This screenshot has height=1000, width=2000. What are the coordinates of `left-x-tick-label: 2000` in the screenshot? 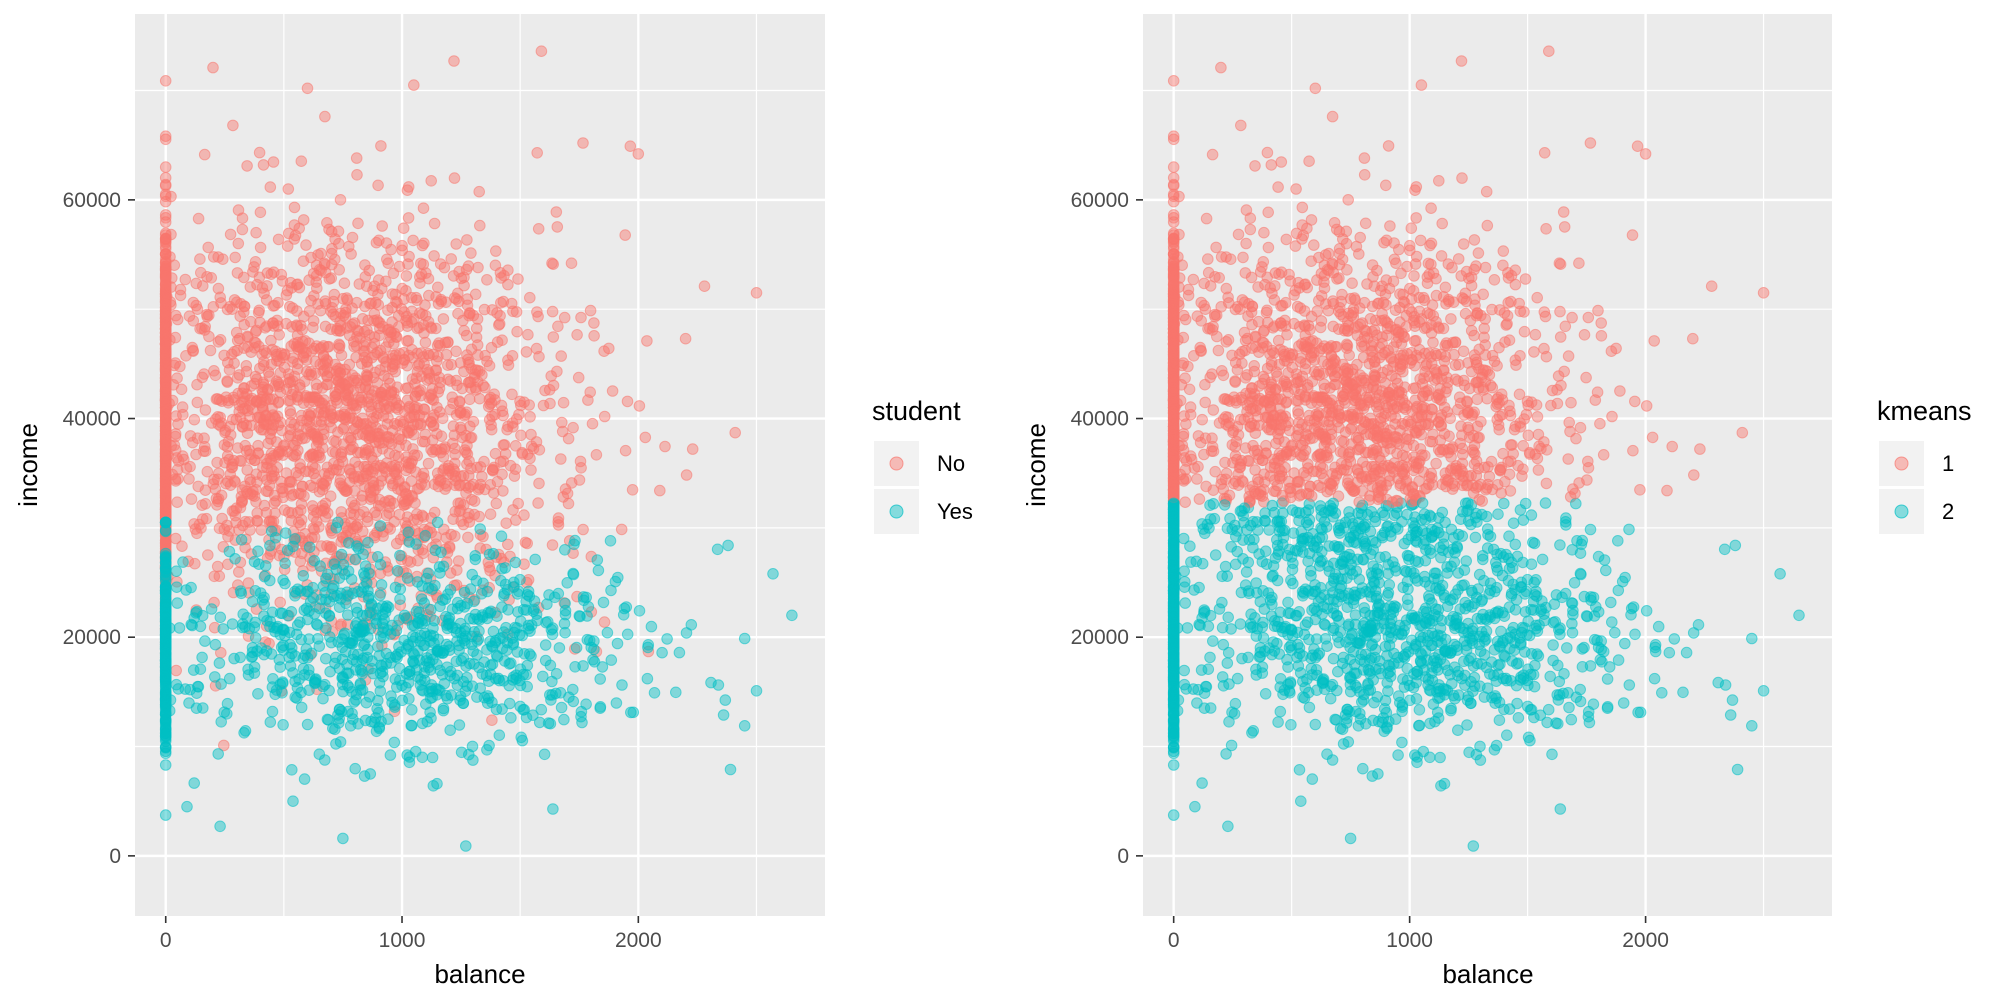 It's located at (638, 940).